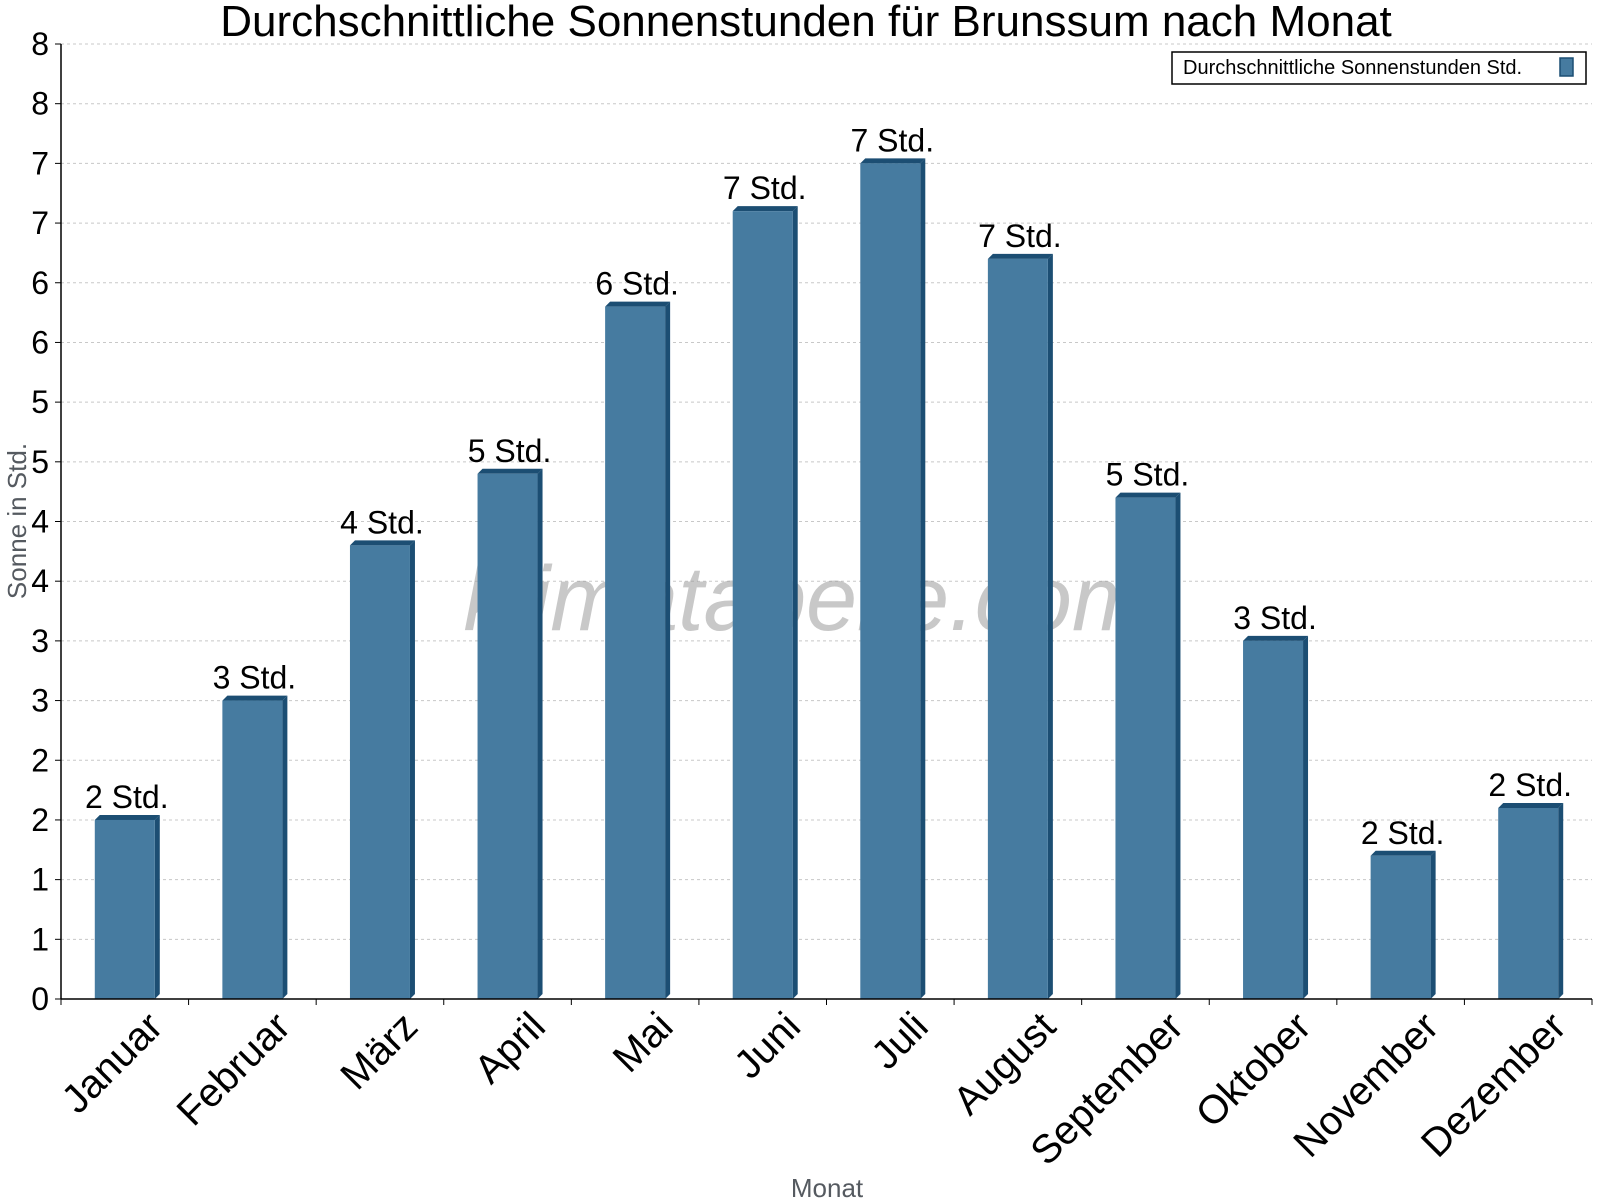 This screenshot has width=1600, height=1200. I want to click on x-tick-label: März, so click(379, 1051).